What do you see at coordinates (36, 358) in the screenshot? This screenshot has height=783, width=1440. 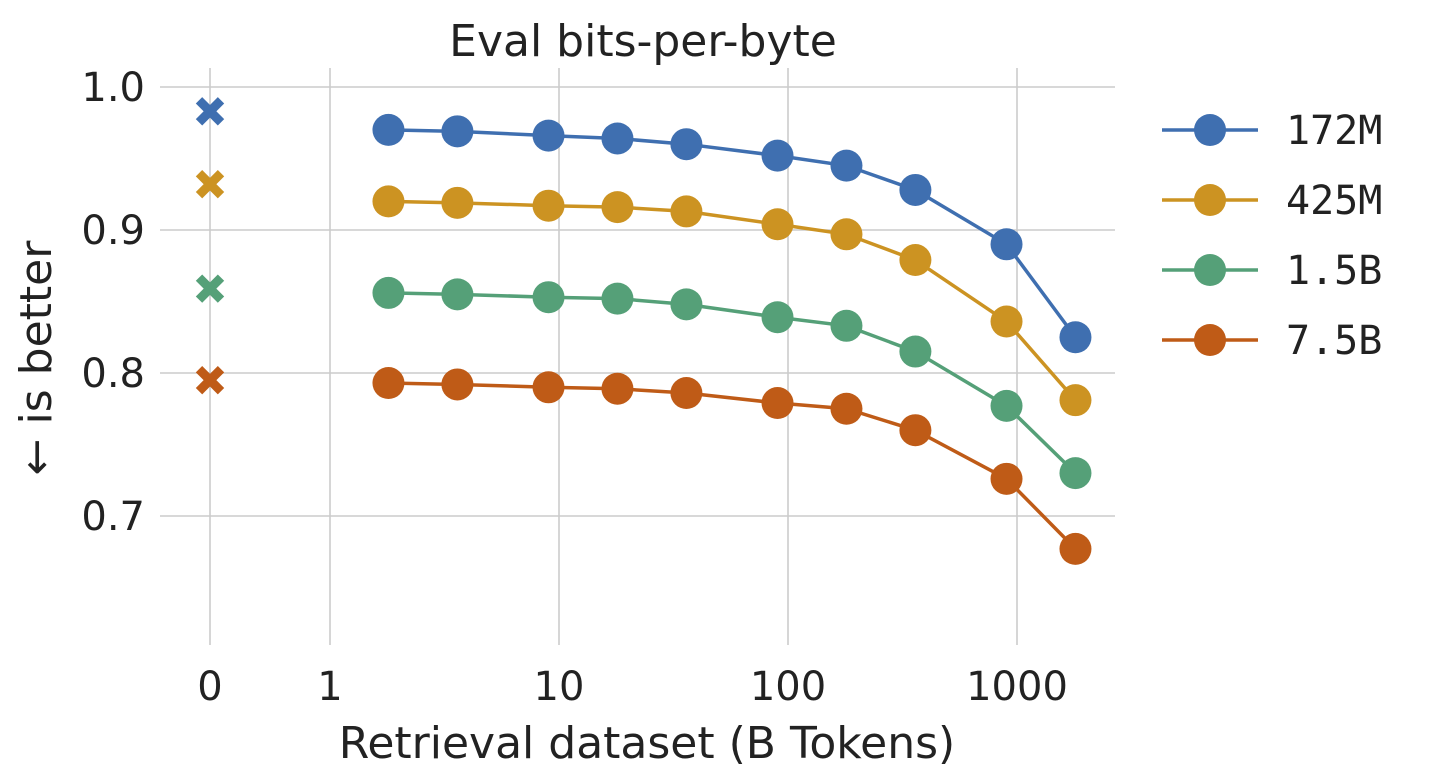 I see `y-axis-label: ← is better` at bounding box center [36, 358].